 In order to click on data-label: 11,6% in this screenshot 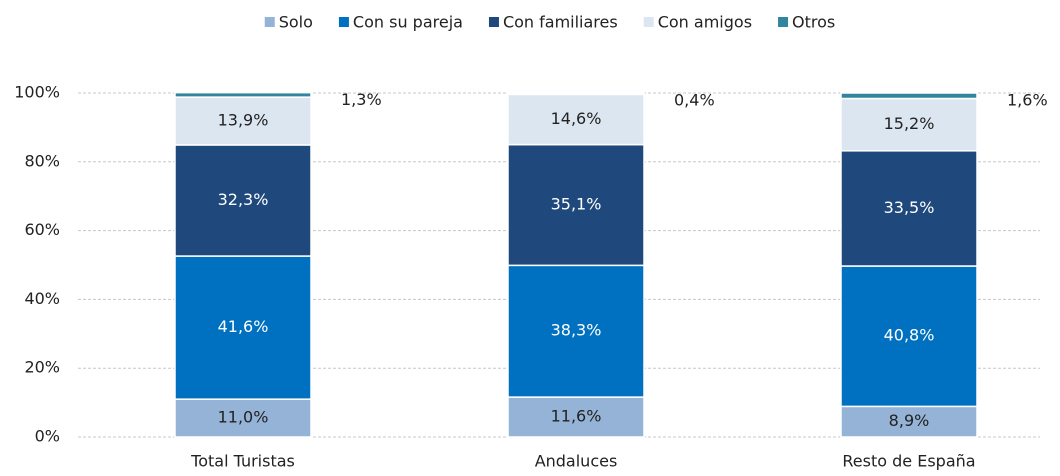, I will do `click(576, 416)`.